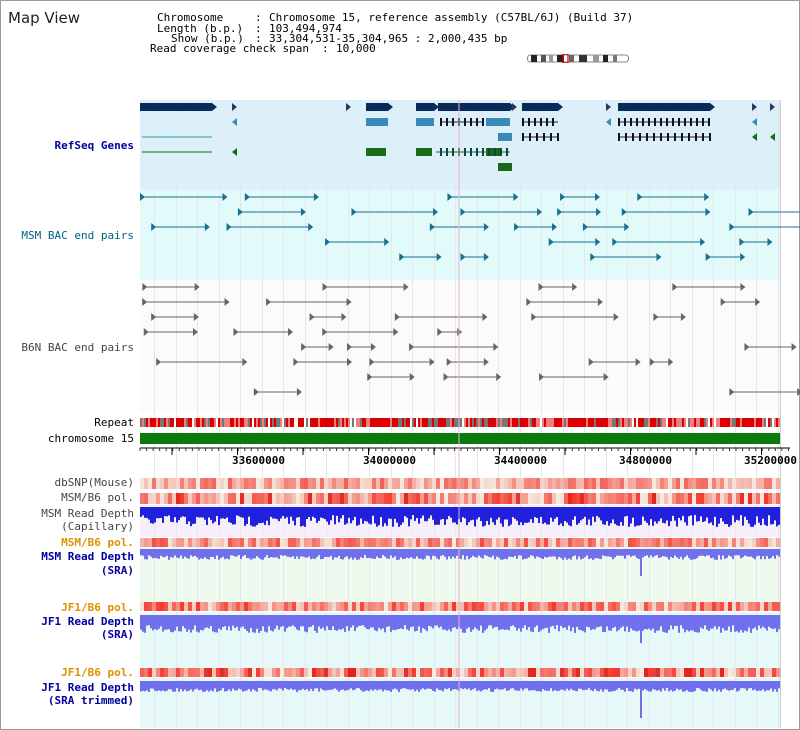  I want to click on msm-bac-end, so click(154, 227).